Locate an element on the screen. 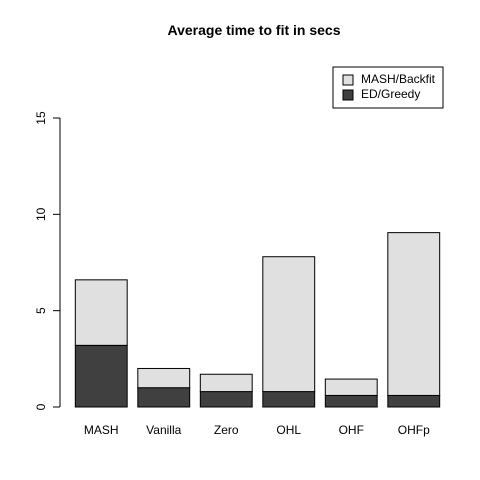 The image size is (480, 480). bar-vanilla-ed-greedy is located at coordinates (164, 397).